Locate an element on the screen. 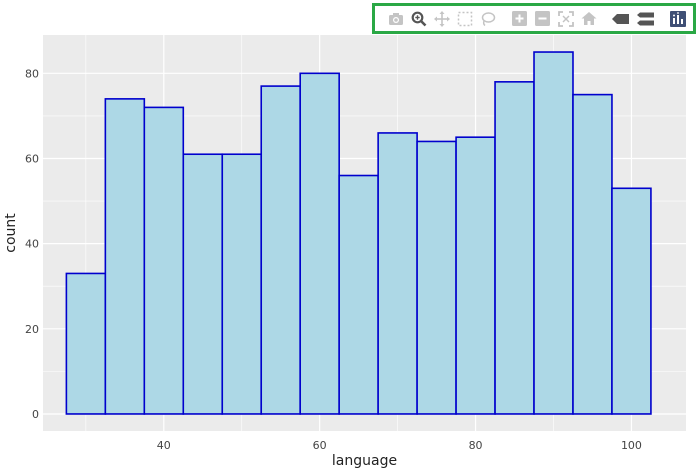  y-tick-labels: 0 20 40 60 80 is located at coordinates (32, 244).